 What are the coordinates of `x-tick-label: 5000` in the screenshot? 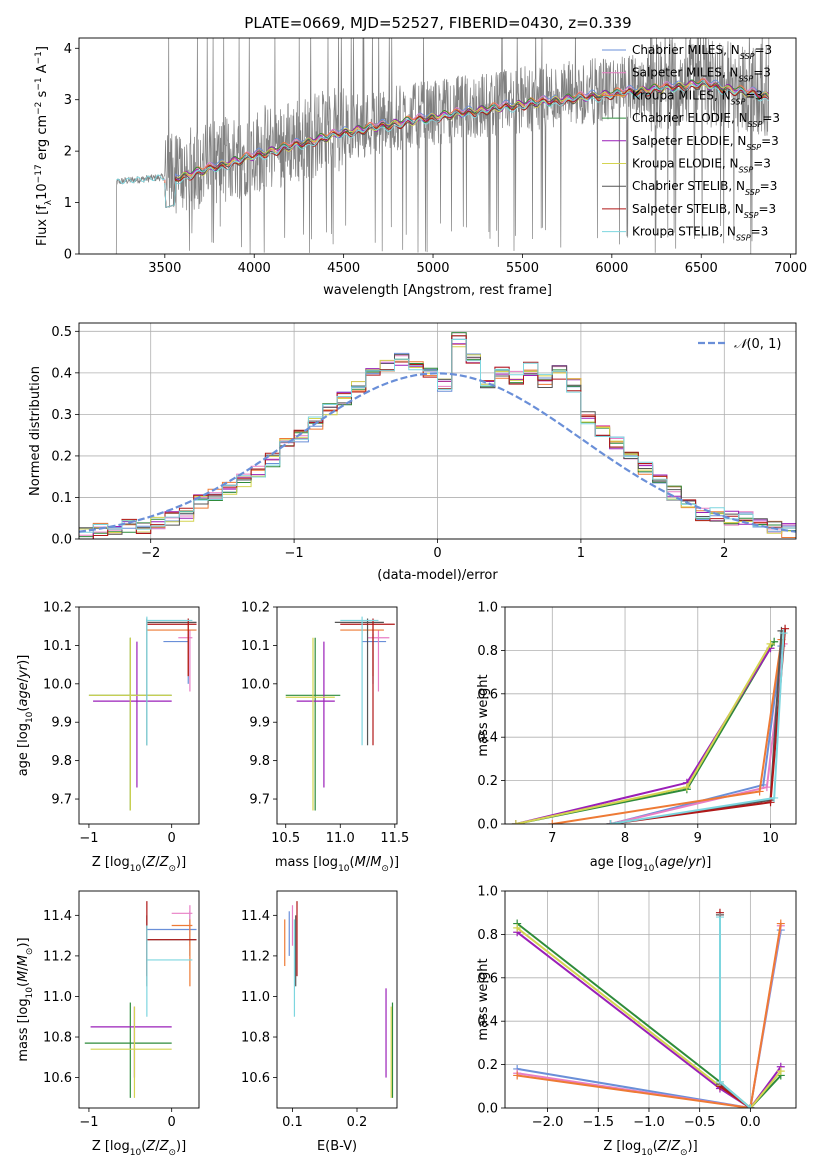 It's located at (432, 268).